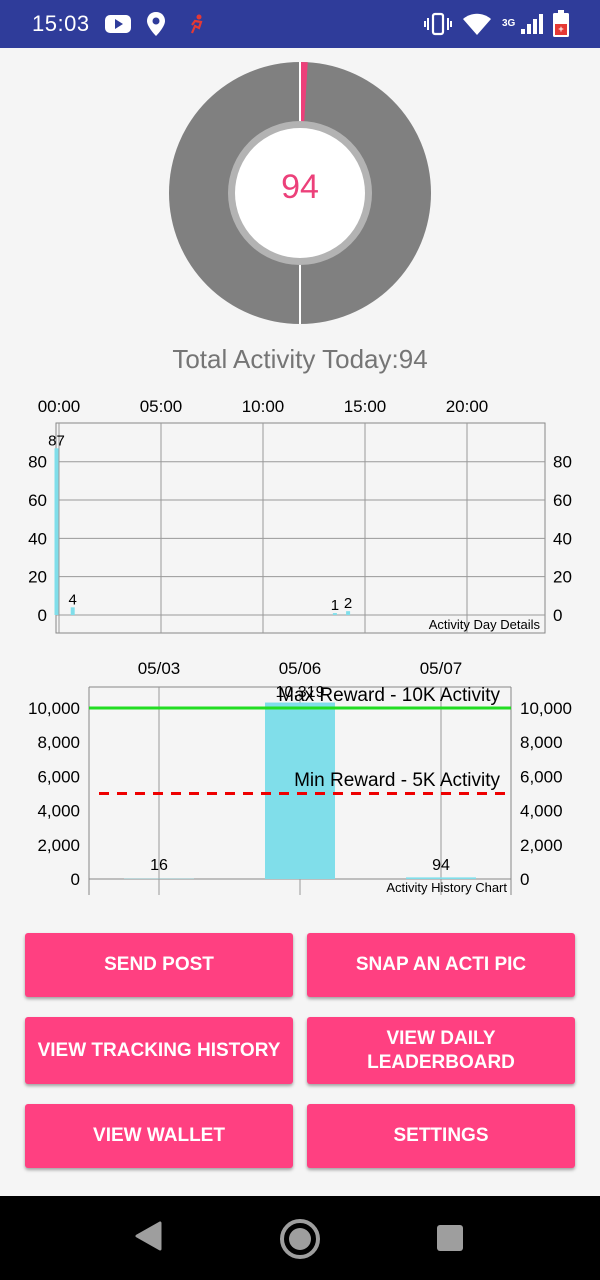  I want to click on history-chart-y-tick-right: 4,000, so click(541, 811).